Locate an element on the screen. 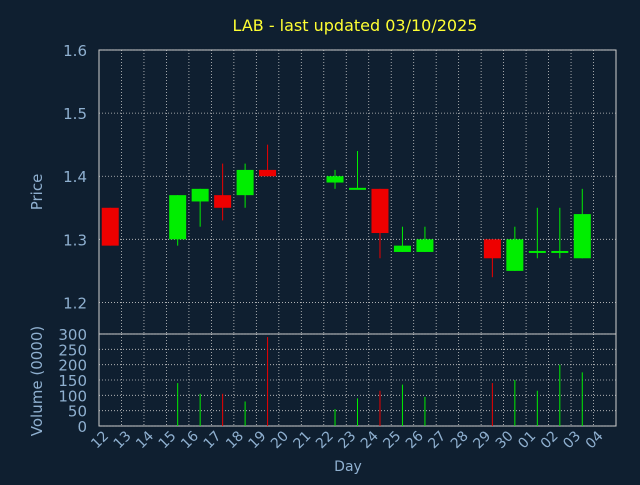 The image size is (640, 485). x-tick-label: 30 is located at coordinates (505, 440).